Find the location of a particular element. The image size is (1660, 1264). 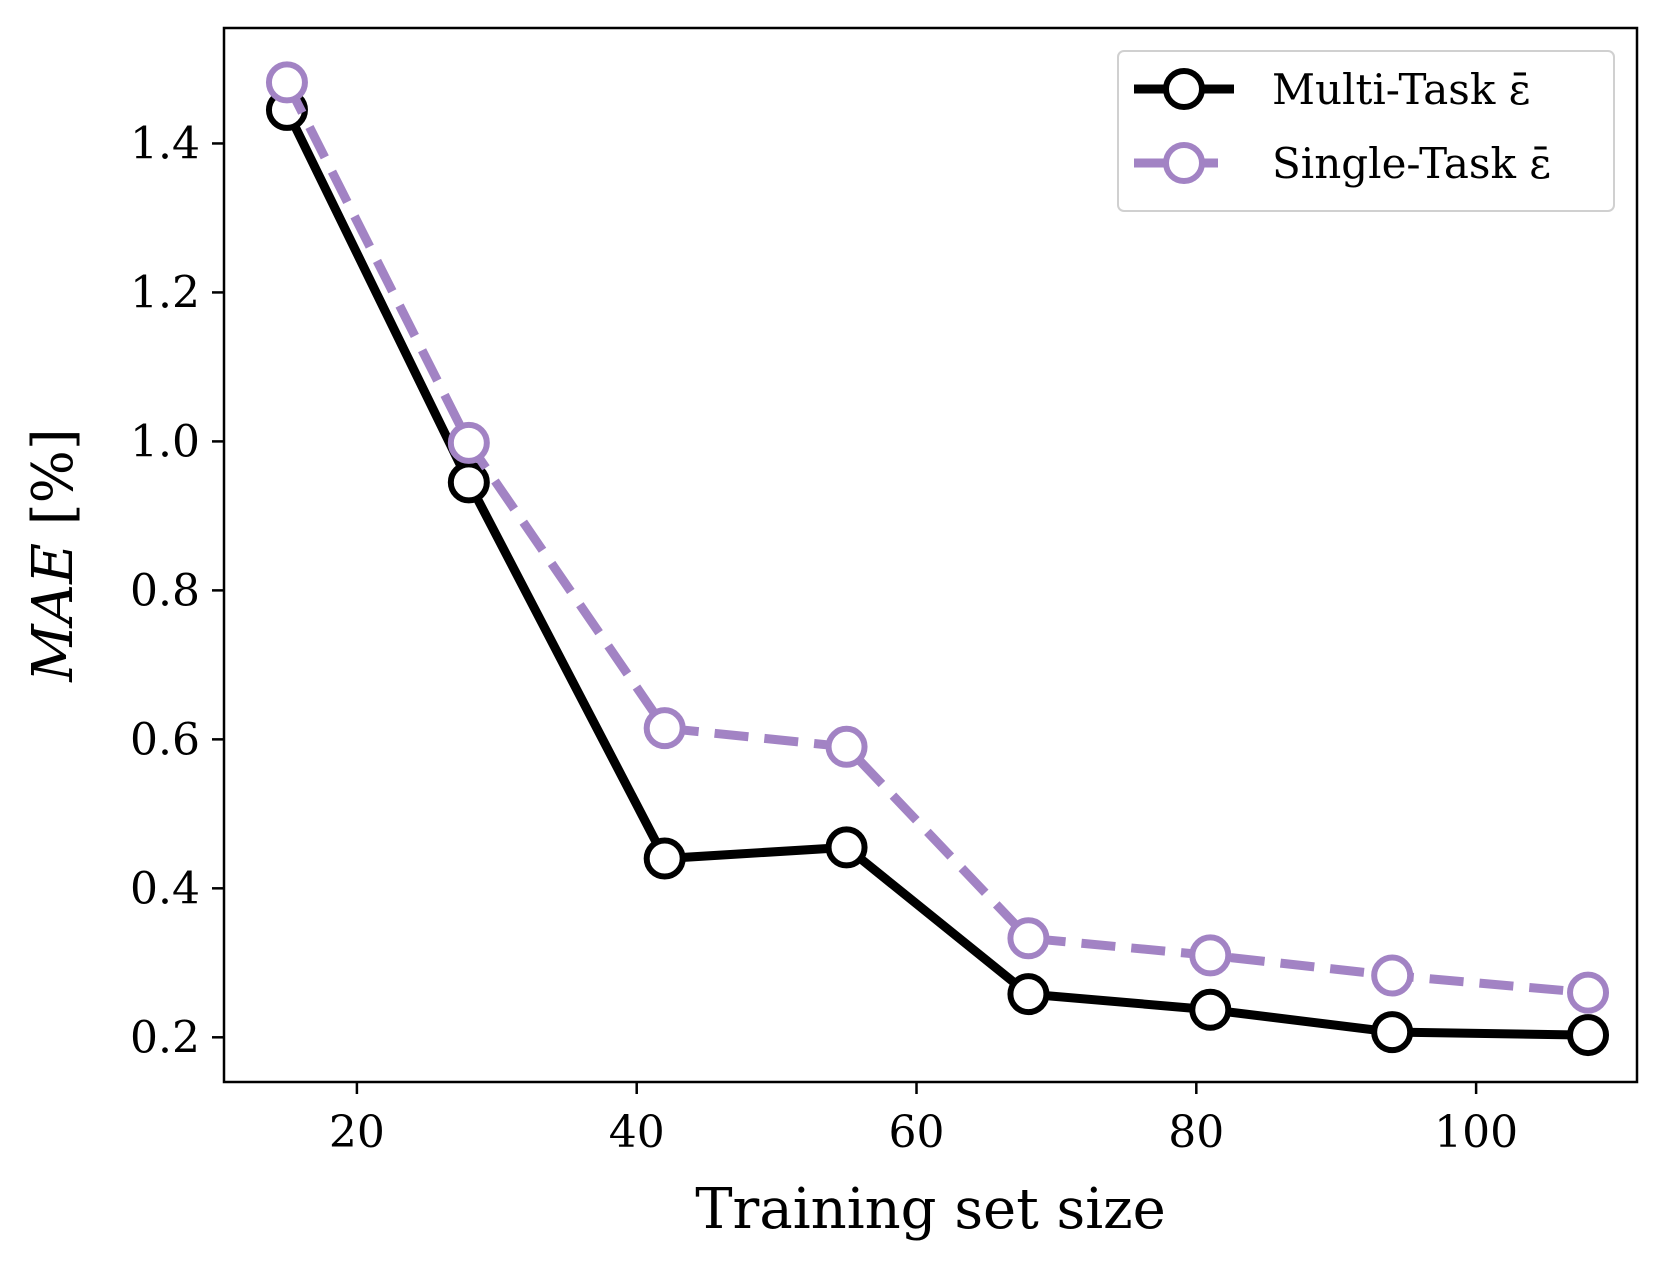

x-axis-title: Training set size is located at coordinates (930, 1209).